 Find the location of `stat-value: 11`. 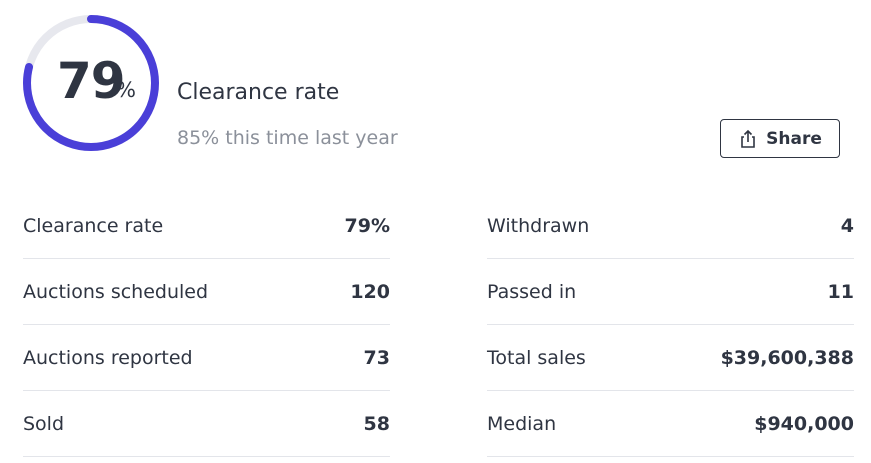

stat-value: 11 is located at coordinates (840, 291).